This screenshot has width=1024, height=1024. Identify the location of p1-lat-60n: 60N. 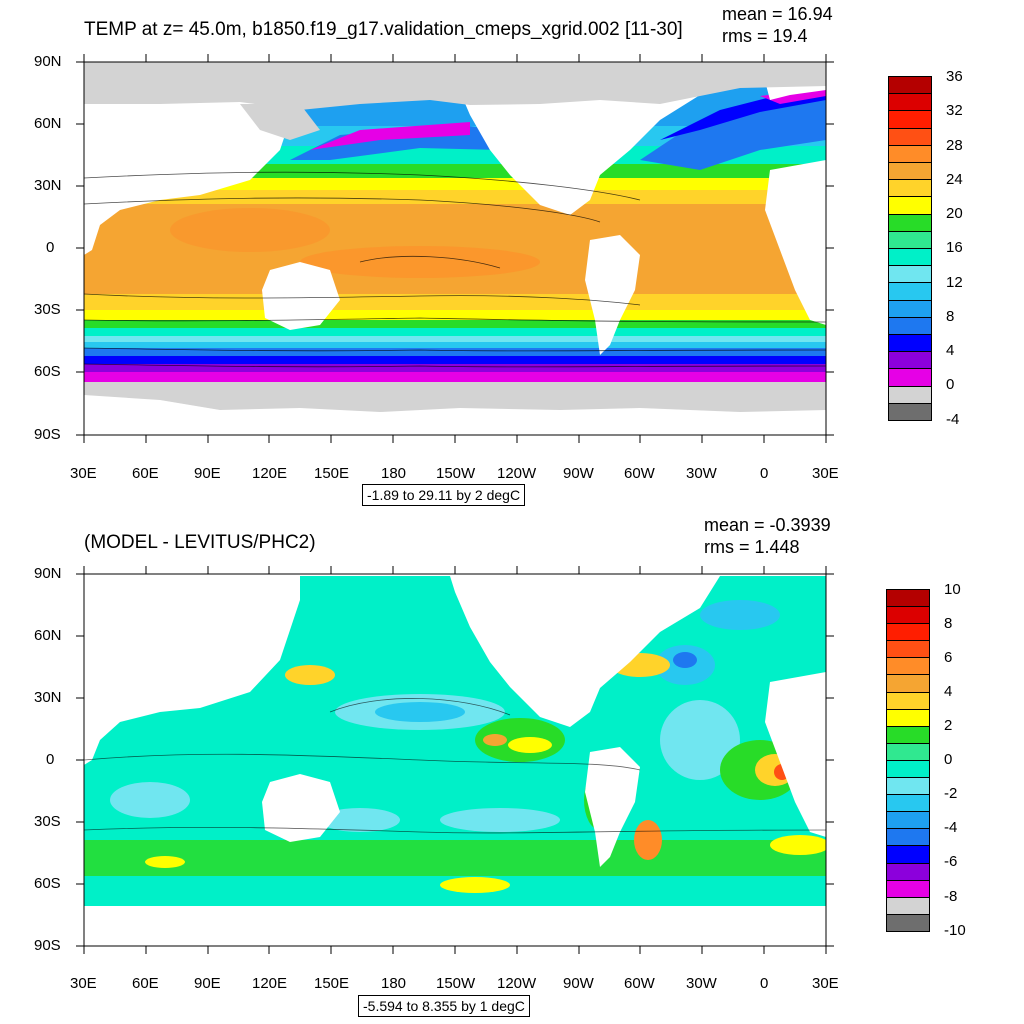
(48, 123).